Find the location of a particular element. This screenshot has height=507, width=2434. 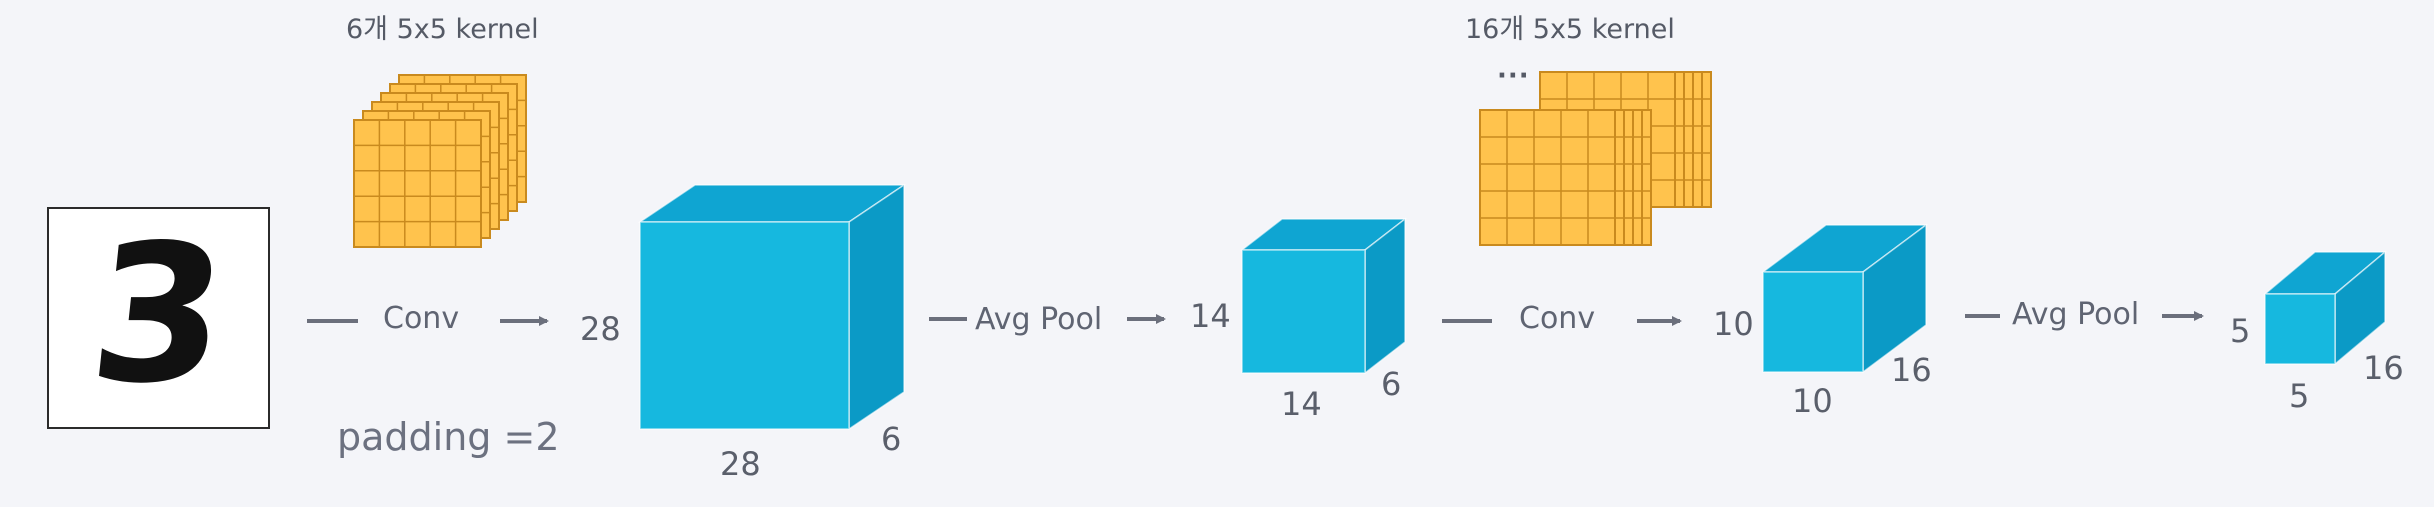

cube-5x5x16 is located at coordinates (2325, 308).